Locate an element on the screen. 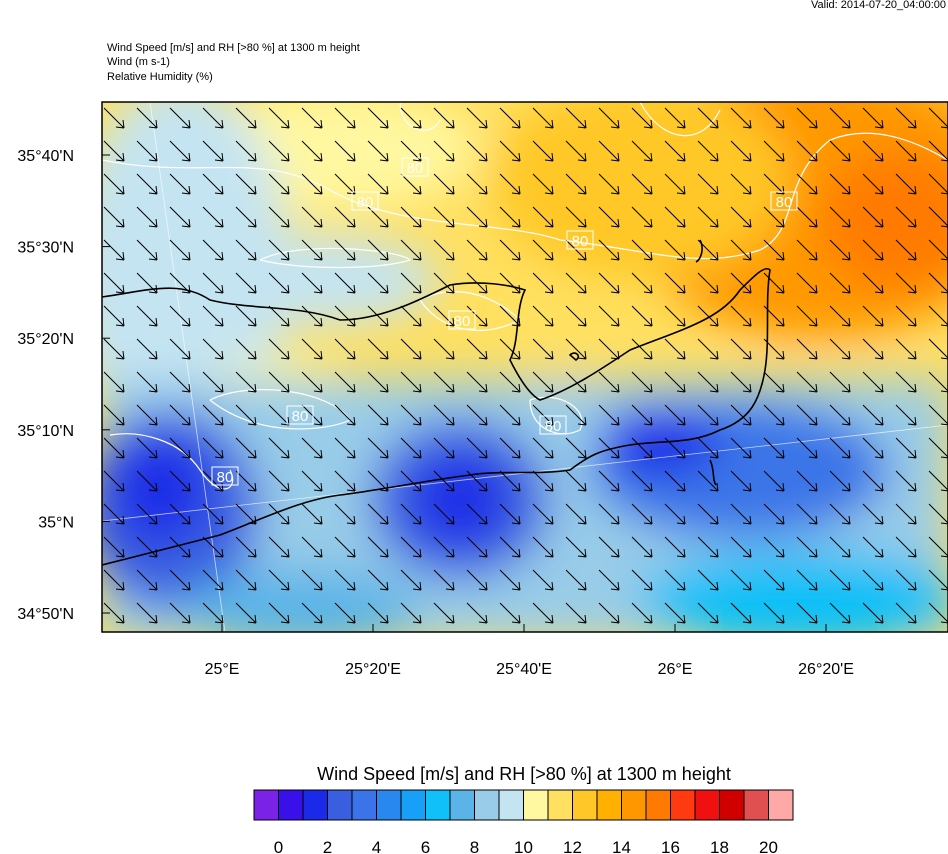 This screenshot has width=948, height=854. lon-label: 26°20'E is located at coordinates (826, 669).